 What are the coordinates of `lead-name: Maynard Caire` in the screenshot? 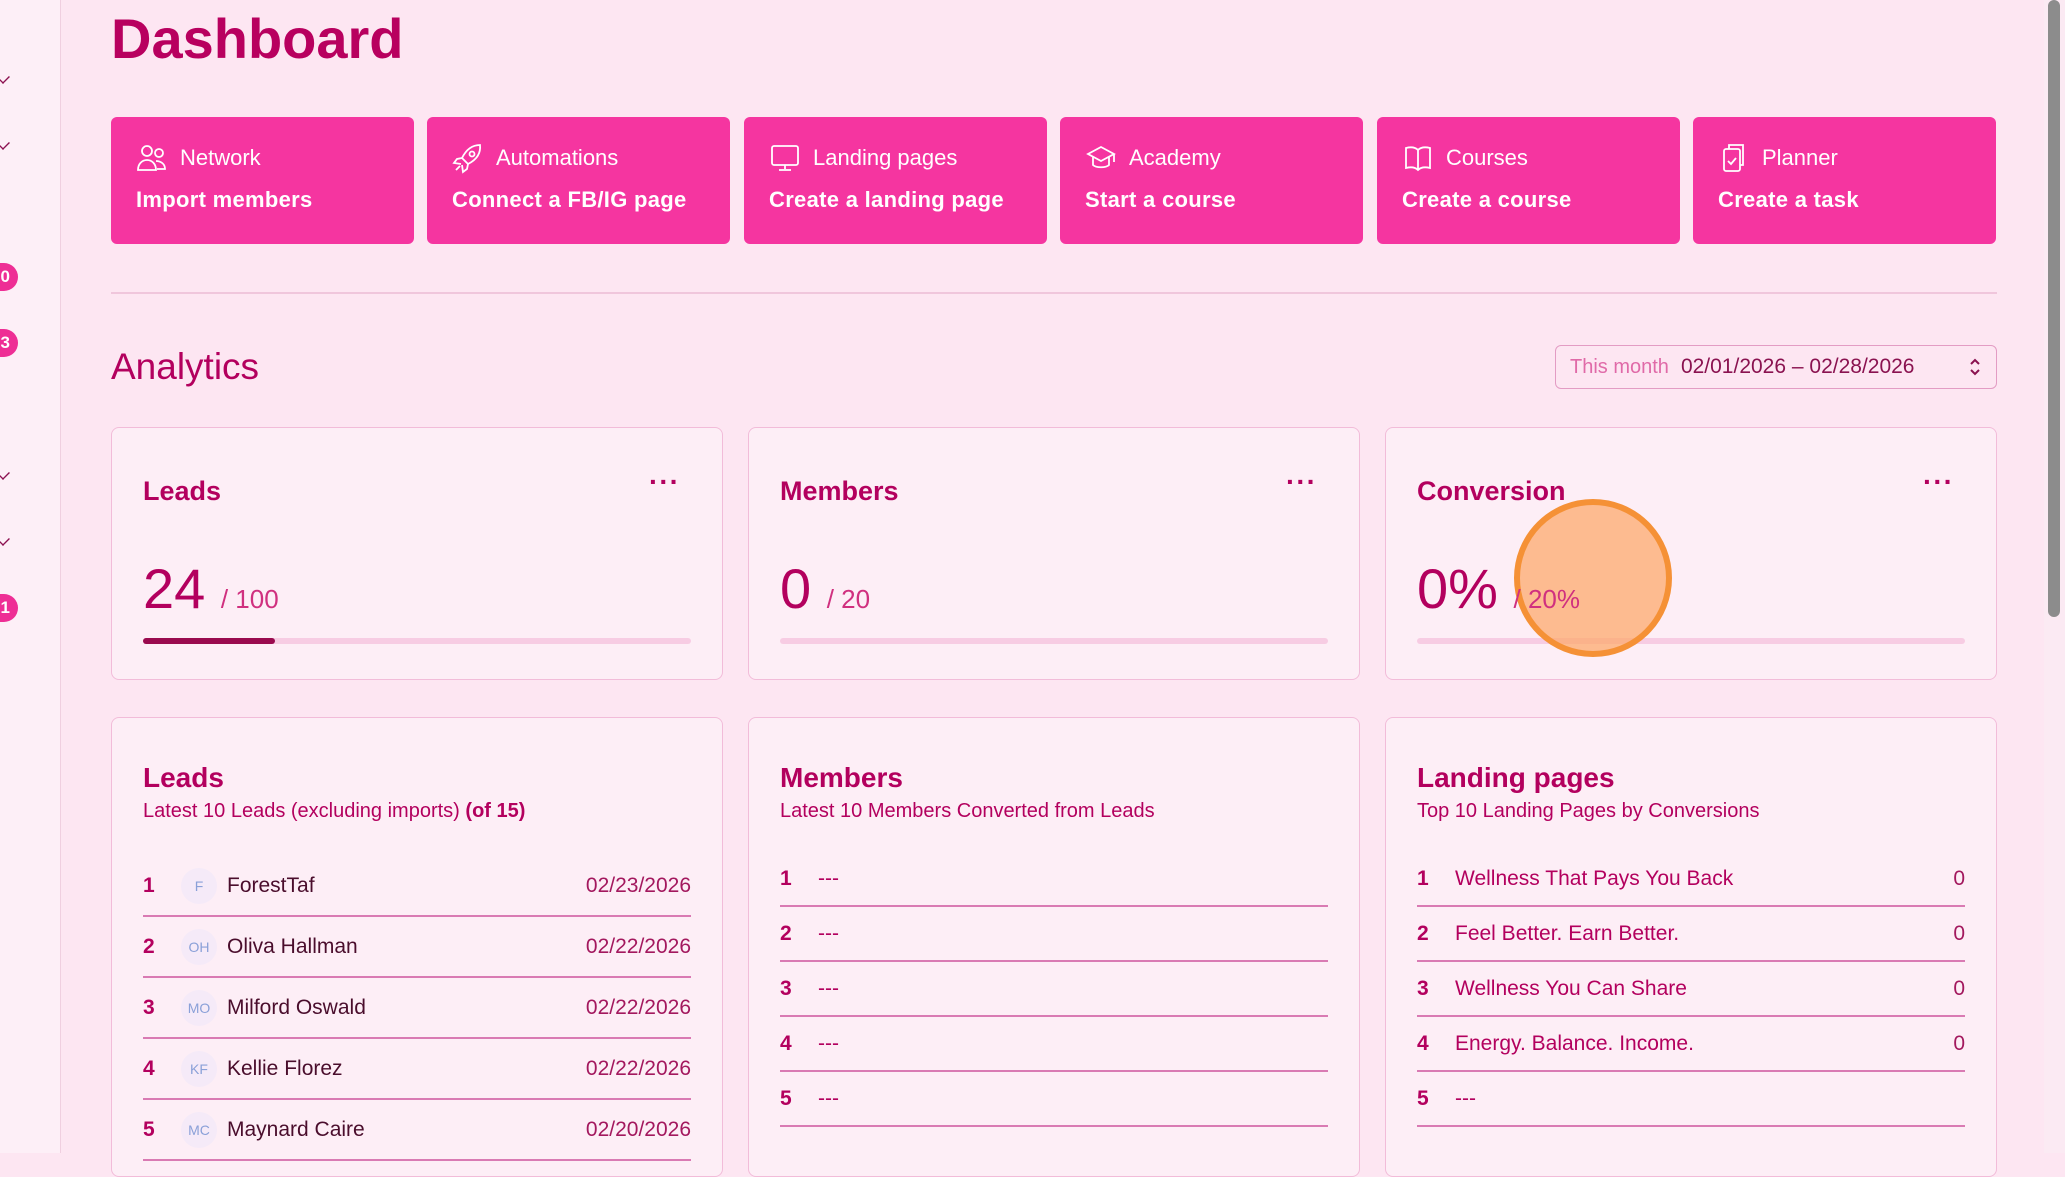 It's located at (296, 1129).